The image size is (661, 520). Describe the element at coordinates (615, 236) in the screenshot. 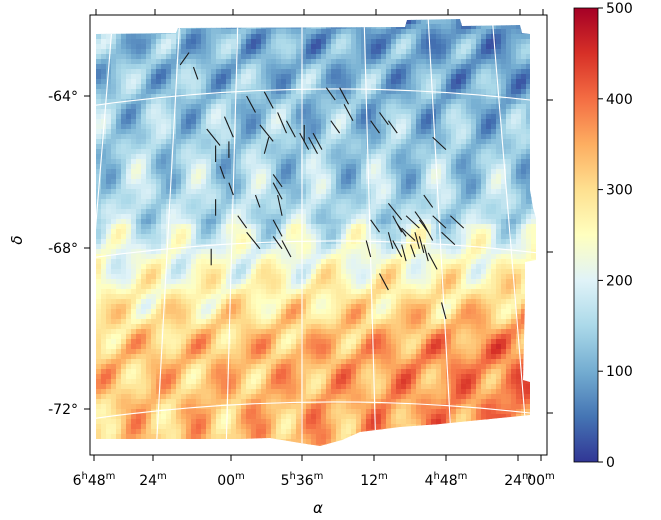

I see `colorbar-ticks: 0 100 200 300 400 500` at that location.